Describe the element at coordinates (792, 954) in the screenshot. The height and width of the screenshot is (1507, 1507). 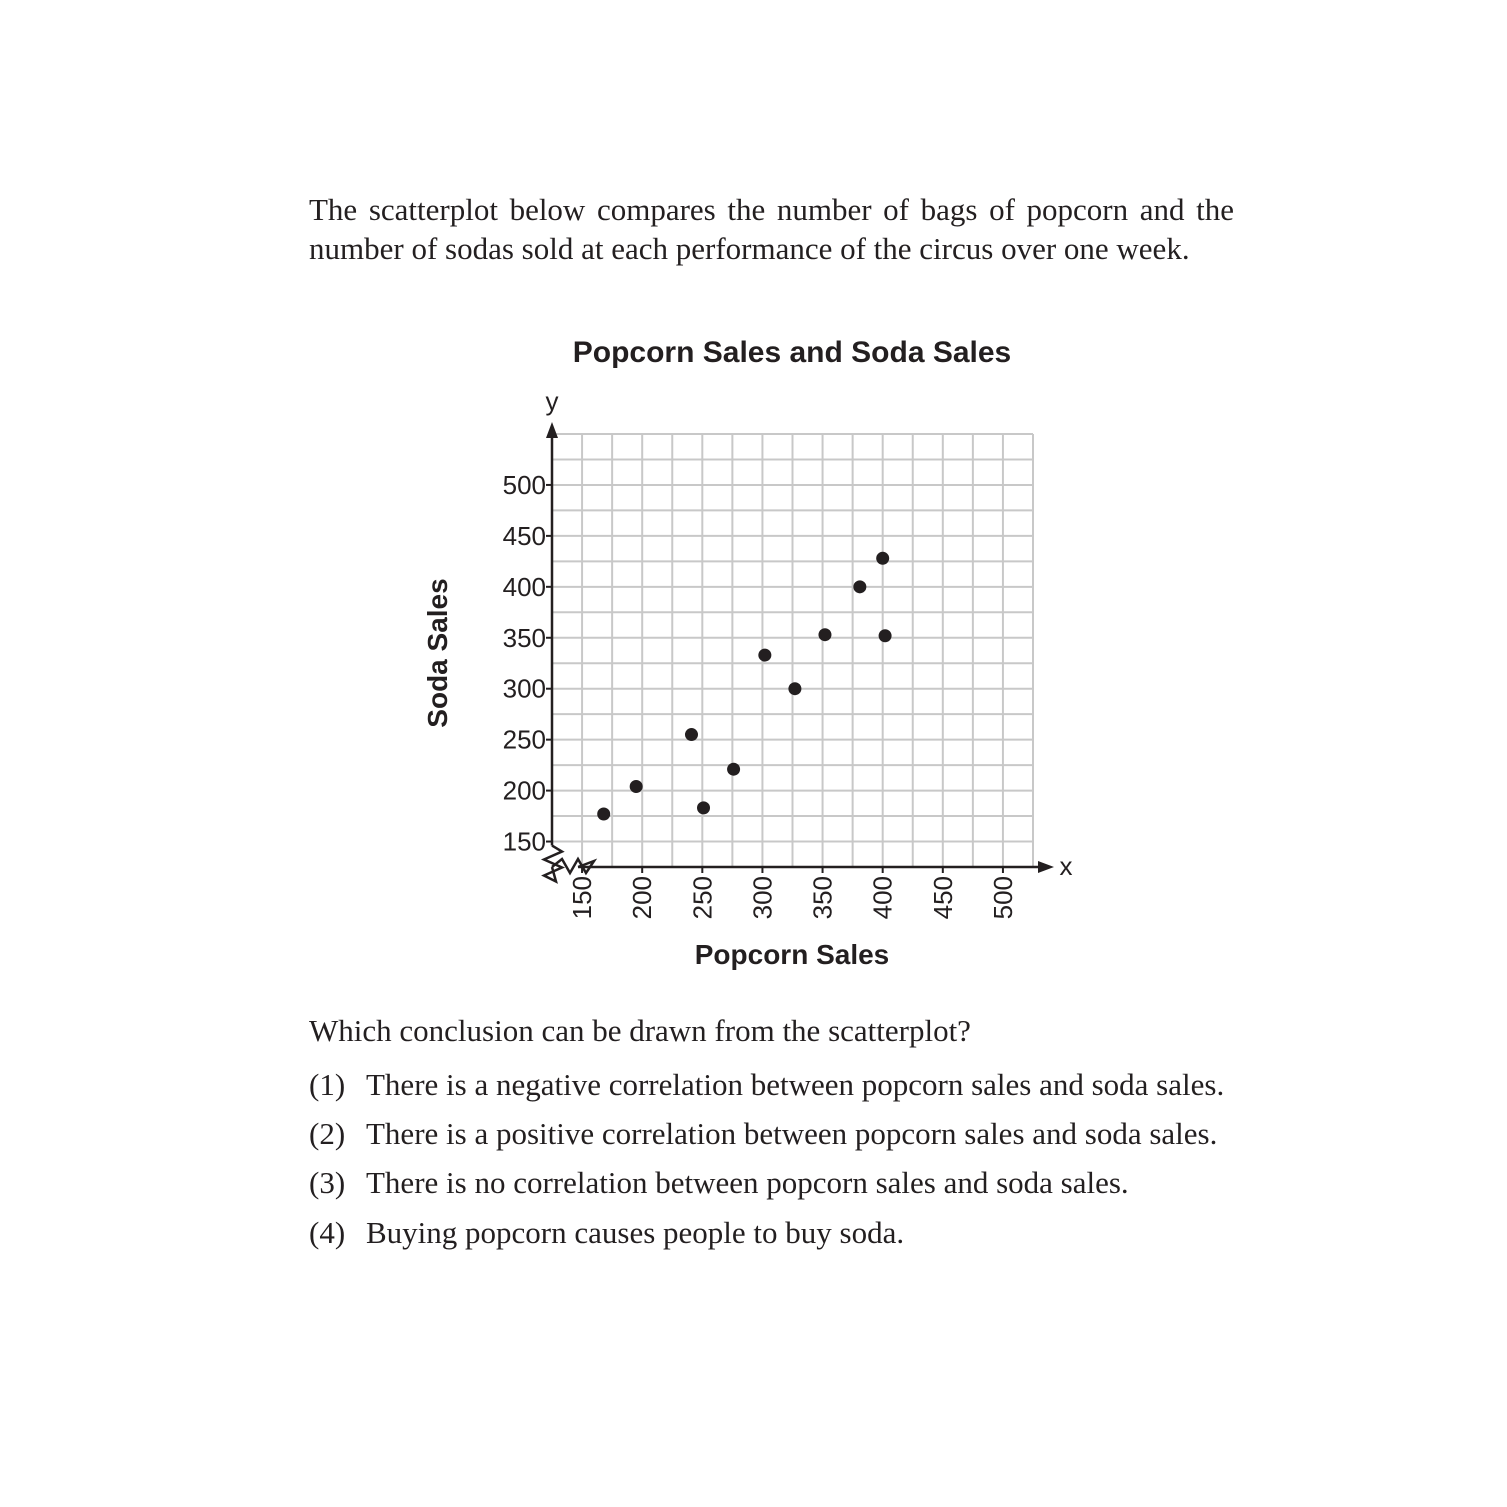
I see `x-axis-title: Popcorn Sales` at that location.